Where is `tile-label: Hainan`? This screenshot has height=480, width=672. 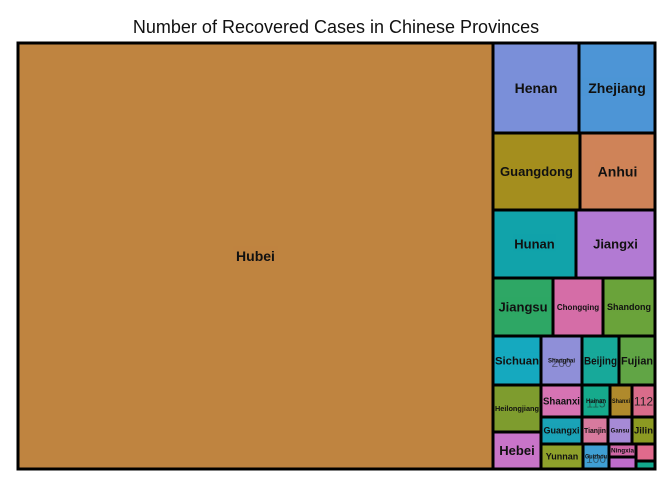 tile-label: Hainan is located at coordinates (596, 402).